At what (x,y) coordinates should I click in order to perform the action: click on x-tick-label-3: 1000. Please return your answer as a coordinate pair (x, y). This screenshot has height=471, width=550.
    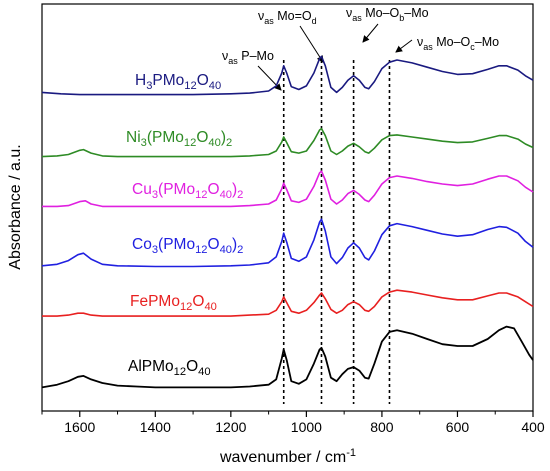
    Looking at the image, I should click on (306, 427).